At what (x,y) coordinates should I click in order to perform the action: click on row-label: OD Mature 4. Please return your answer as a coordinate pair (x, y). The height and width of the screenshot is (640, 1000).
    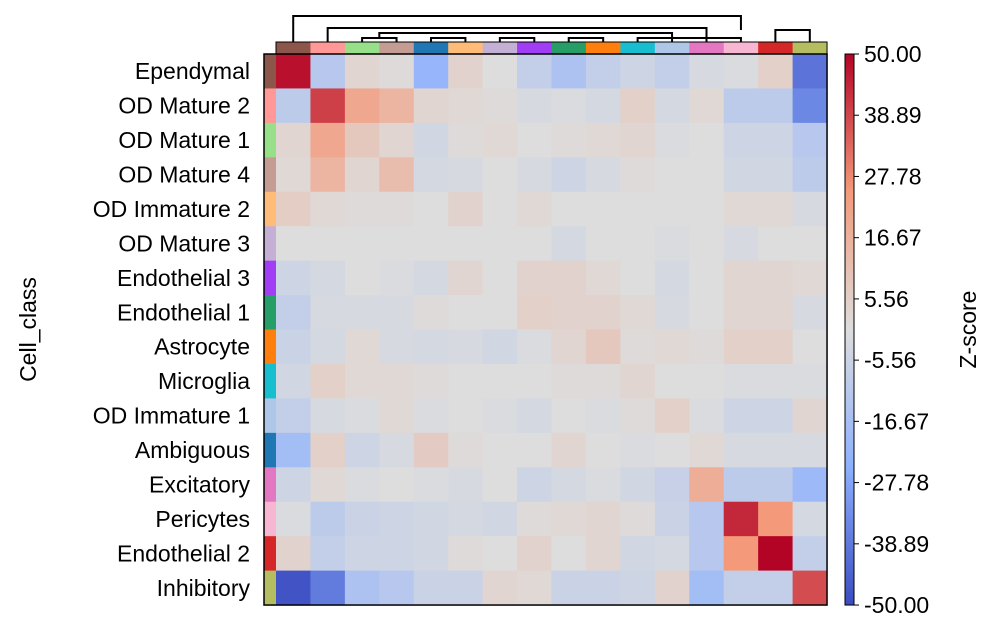
    Looking at the image, I should click on (184, 175).